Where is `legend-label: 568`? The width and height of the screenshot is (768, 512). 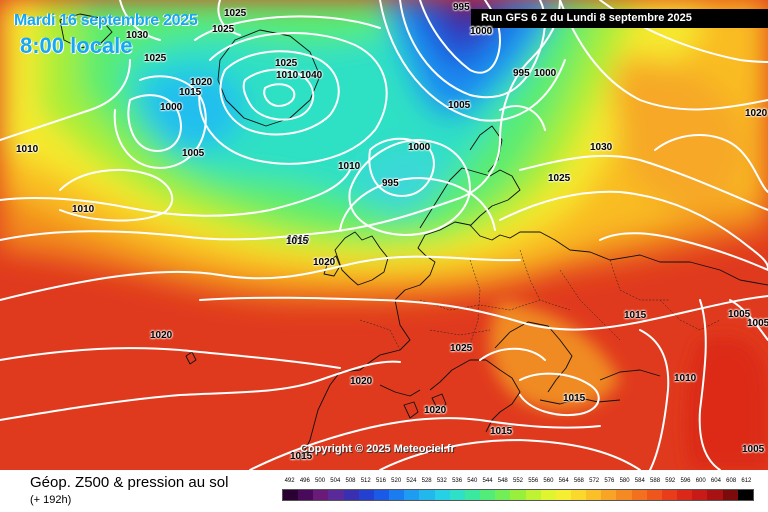
legend-label: 568 is located at coordinates (578, 481).